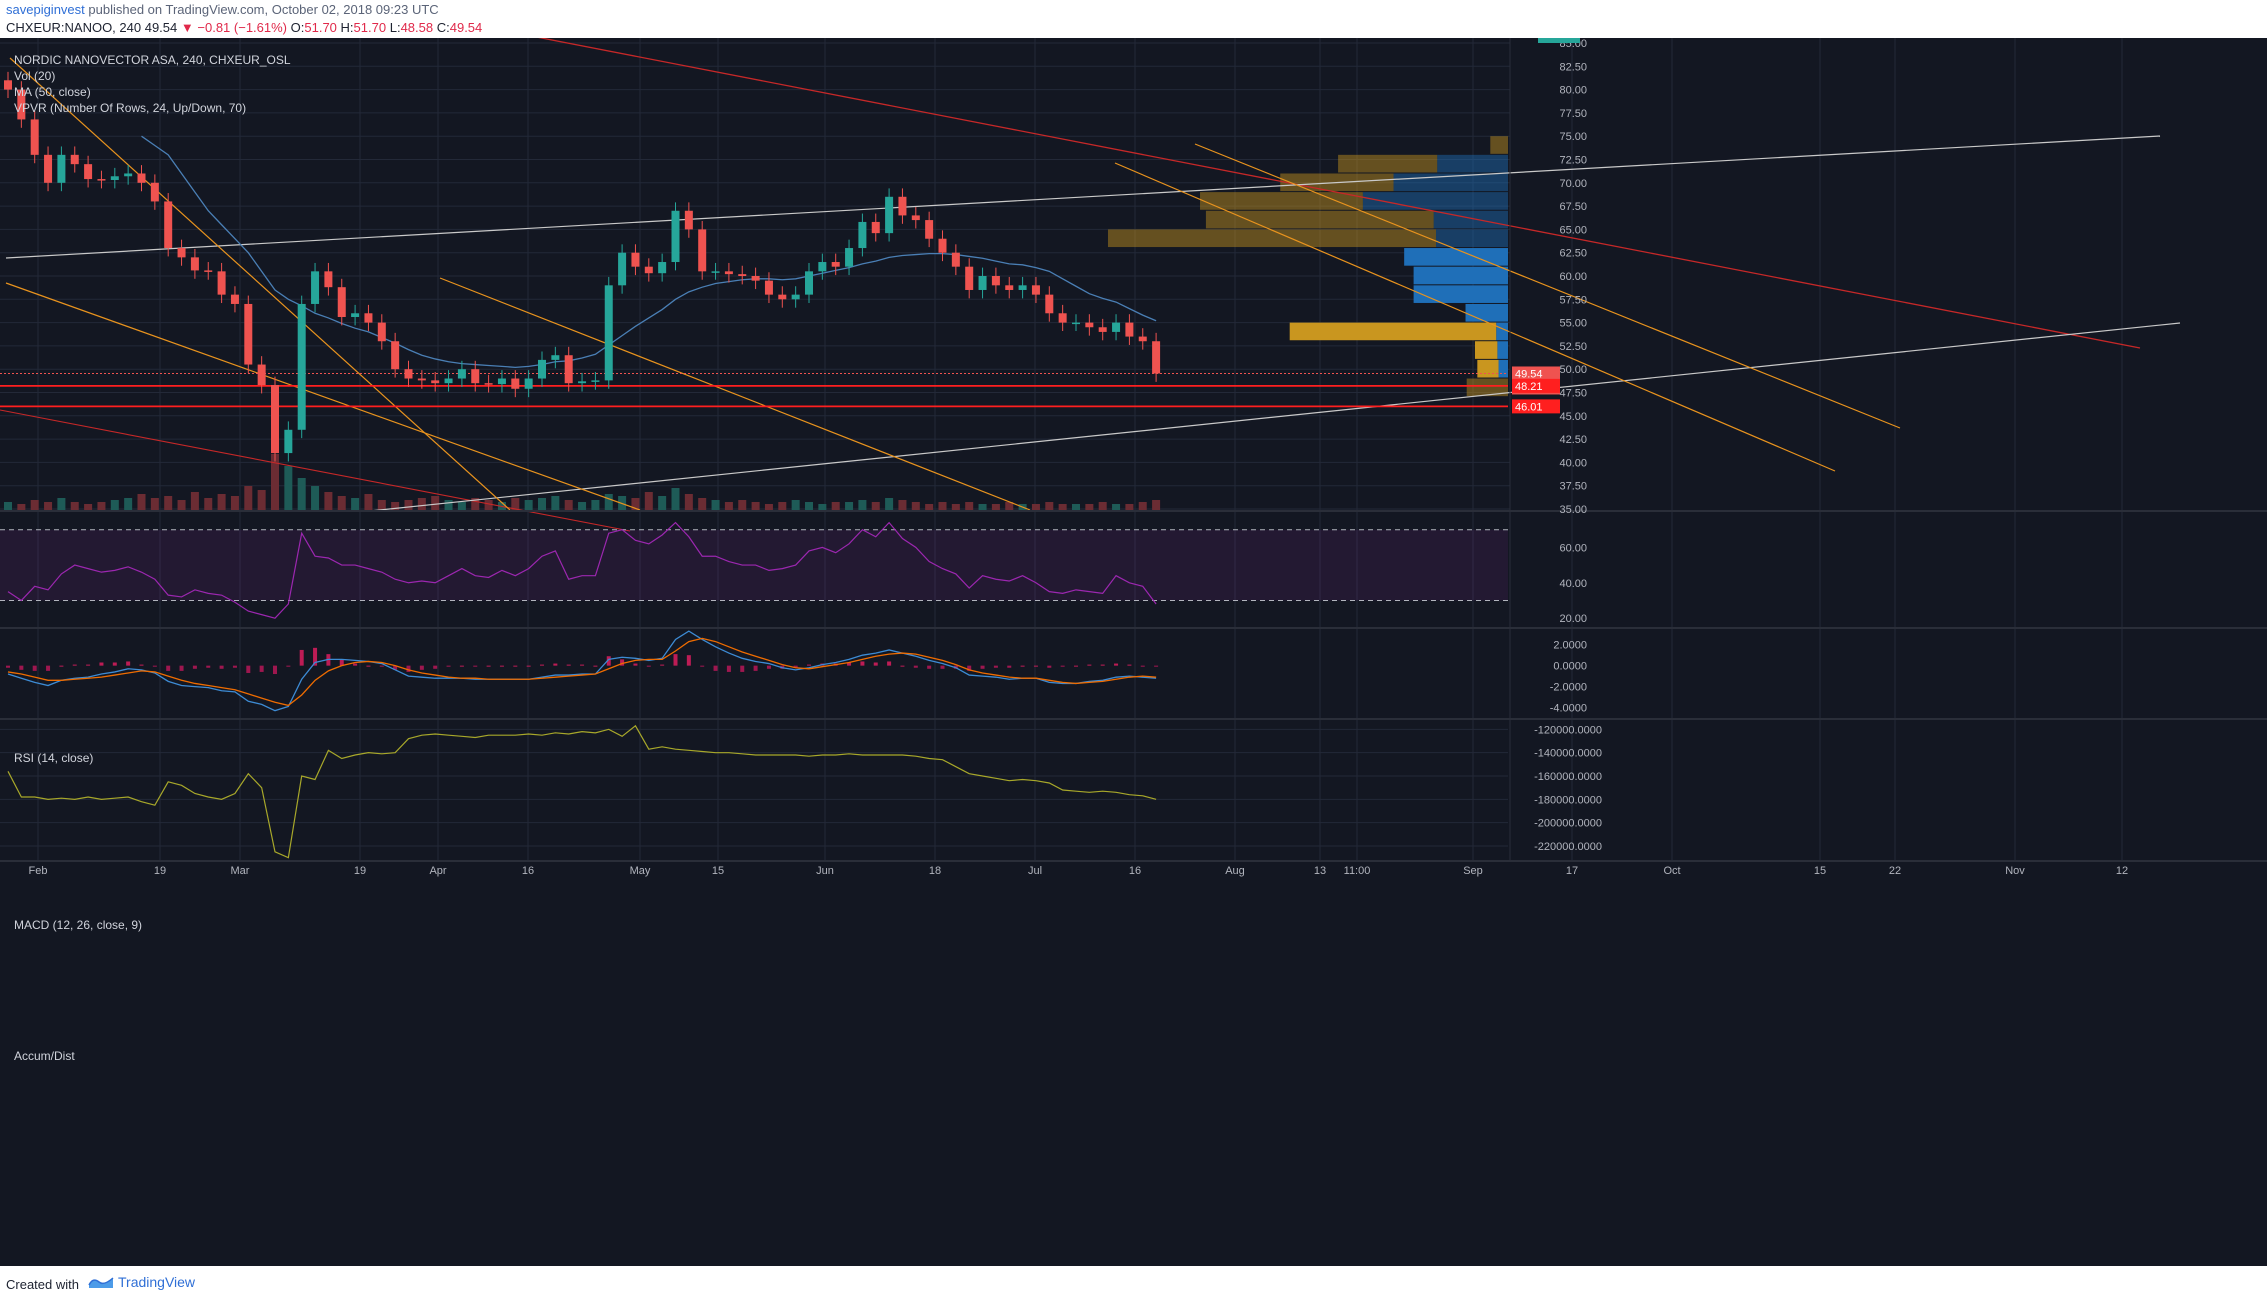 The height and width of the screenshot is (1301, 2267). Describe the element at coordinates (44, 1056) in the screenshot. I see `accdist-label: Accum/Dist` at that location.